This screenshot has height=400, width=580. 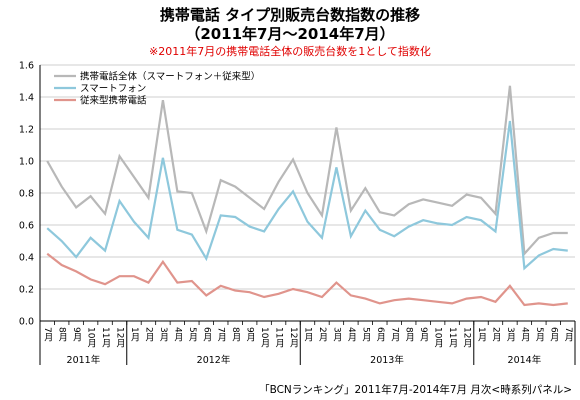 What do you see at coordinates (30, 213) in the screenshot?
I see `y-axis: 0.0 0.2 0.4 0.6 0.8 1.0 1.2 1.4 1.6` at bounding box center [30, 213].